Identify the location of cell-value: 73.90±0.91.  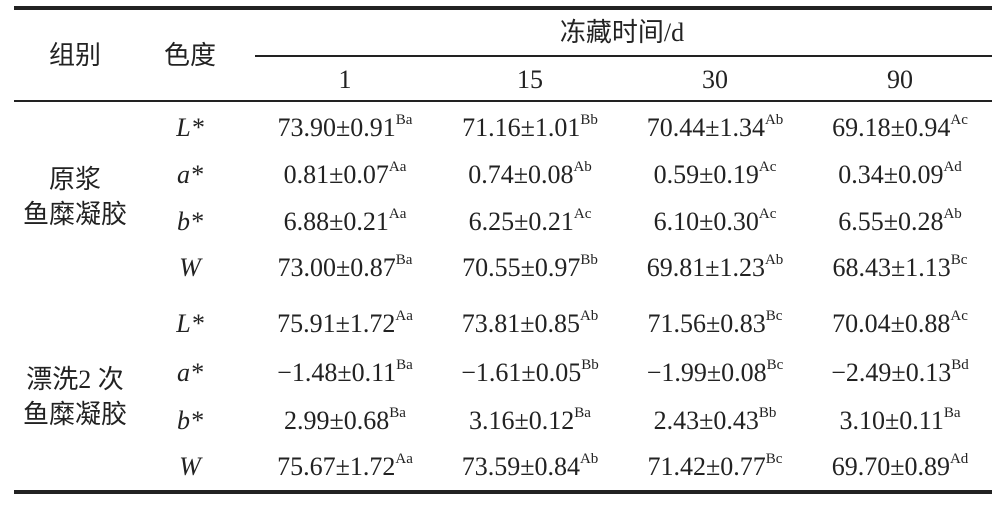
(336, 127).